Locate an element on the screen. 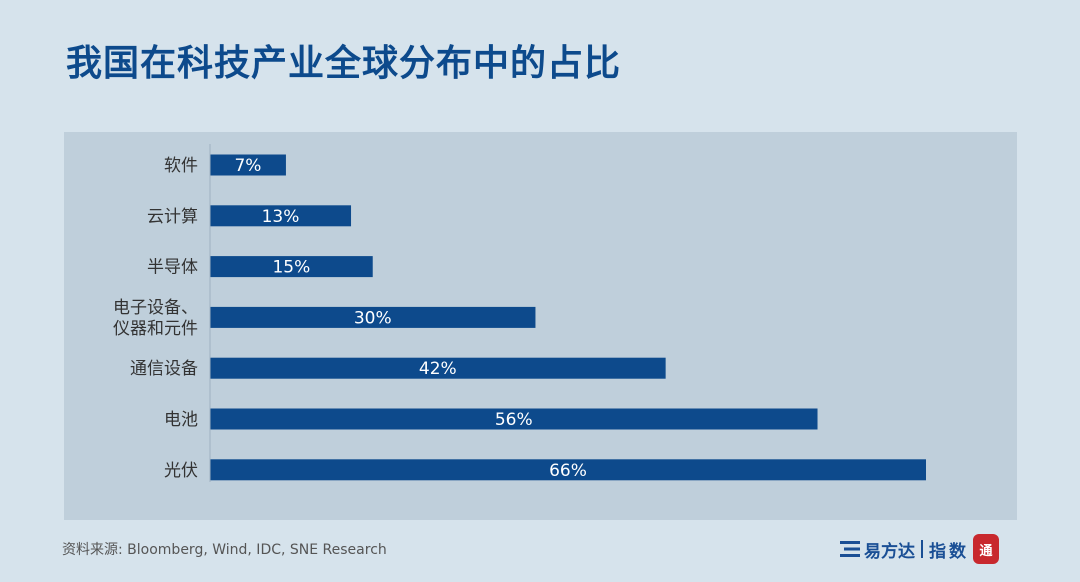 The image size is (1080, 582). bar-value-label: 66% is located at coordinates (568, 471).